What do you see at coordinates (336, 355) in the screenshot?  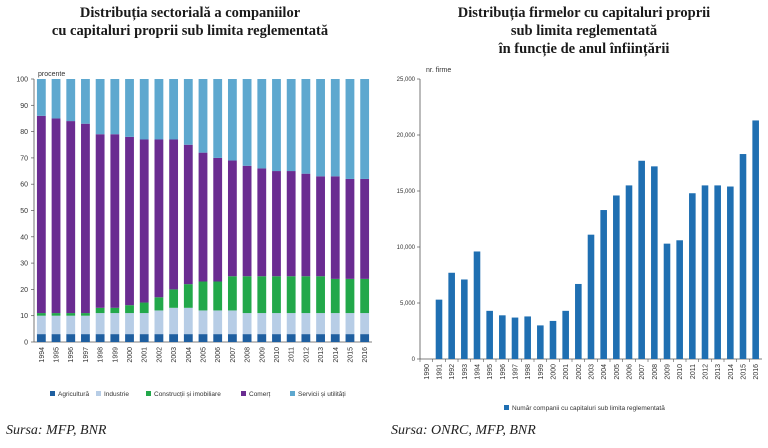 I see `x-tick-label: 2014` at bounding box center [336, 355].